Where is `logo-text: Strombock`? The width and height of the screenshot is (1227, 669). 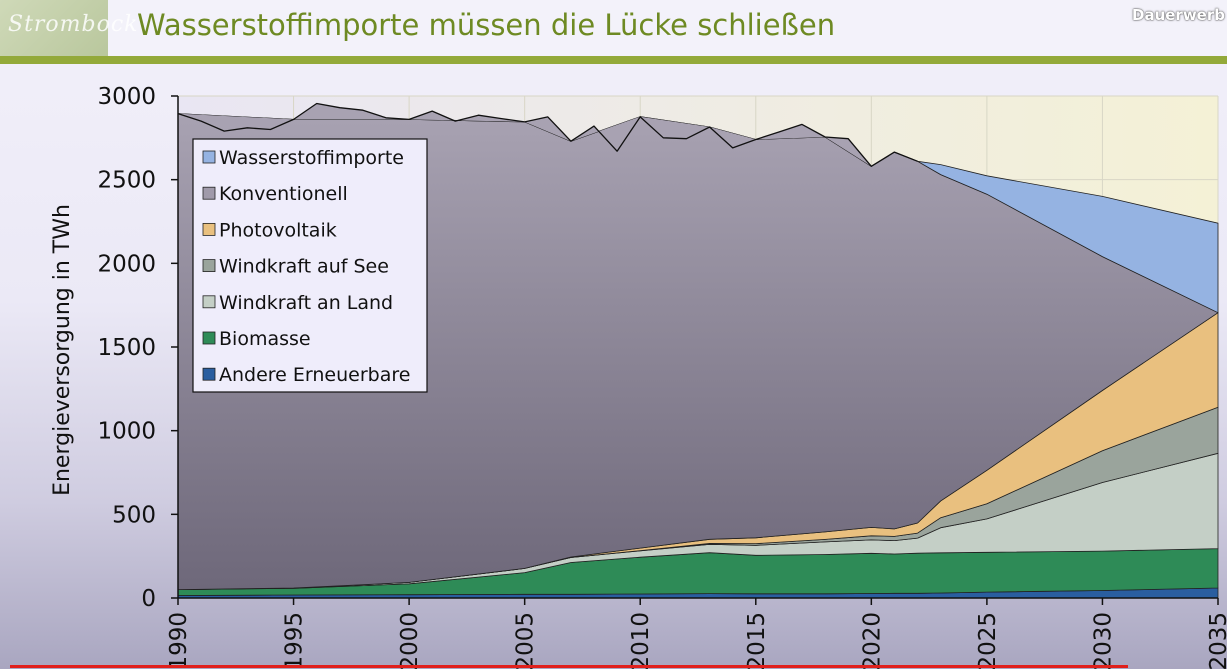
logo-text: Strombock is located at coordinates (73, 24).